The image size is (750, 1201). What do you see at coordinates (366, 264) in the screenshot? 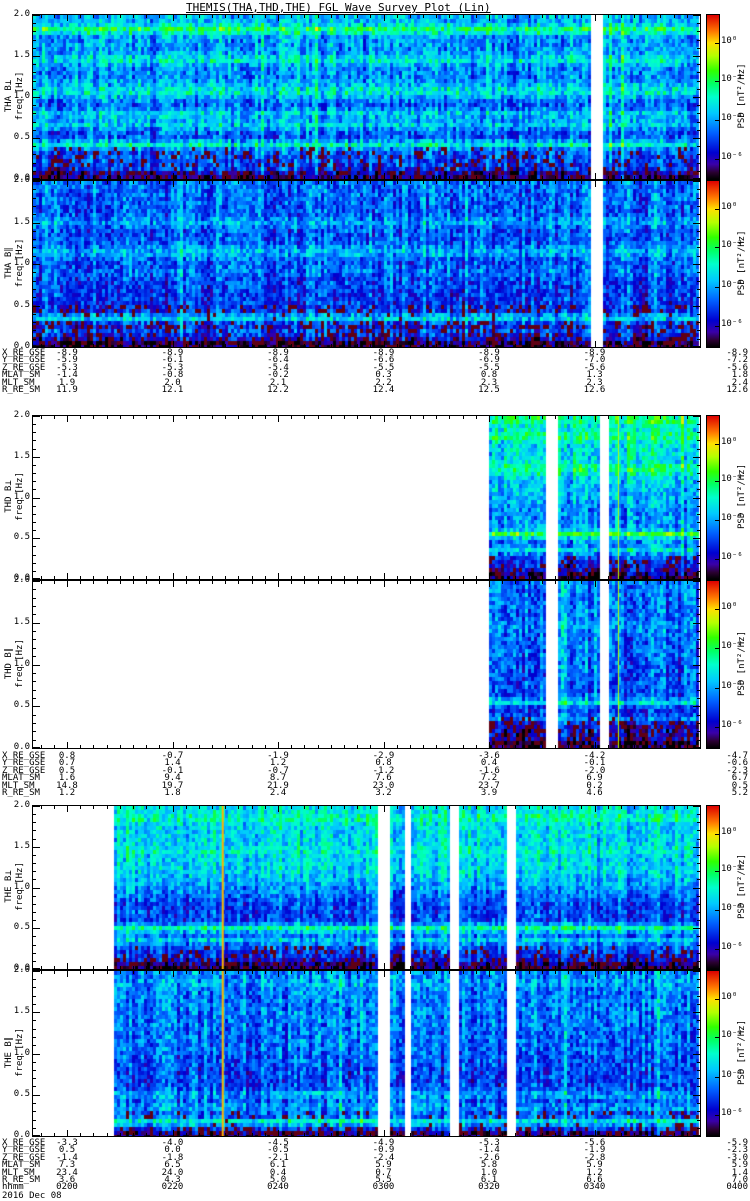
I see `spectrogram-panel-tha-bpar` at bounding box center [366, 264].